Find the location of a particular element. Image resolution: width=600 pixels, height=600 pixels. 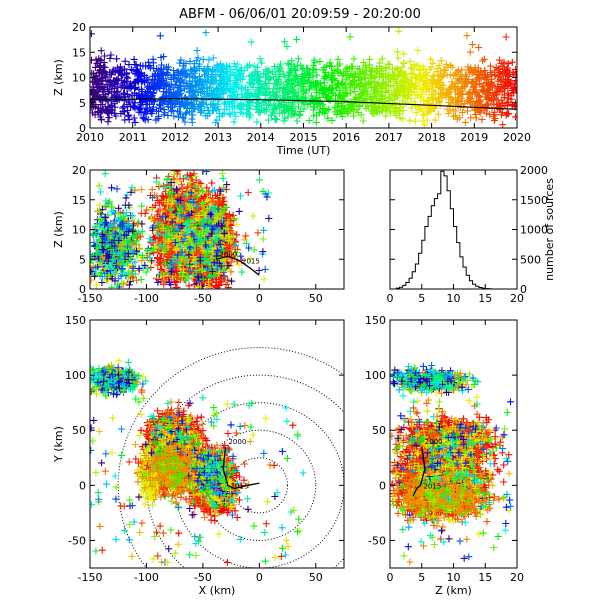

range-ring is located at coordinates (244, 471).